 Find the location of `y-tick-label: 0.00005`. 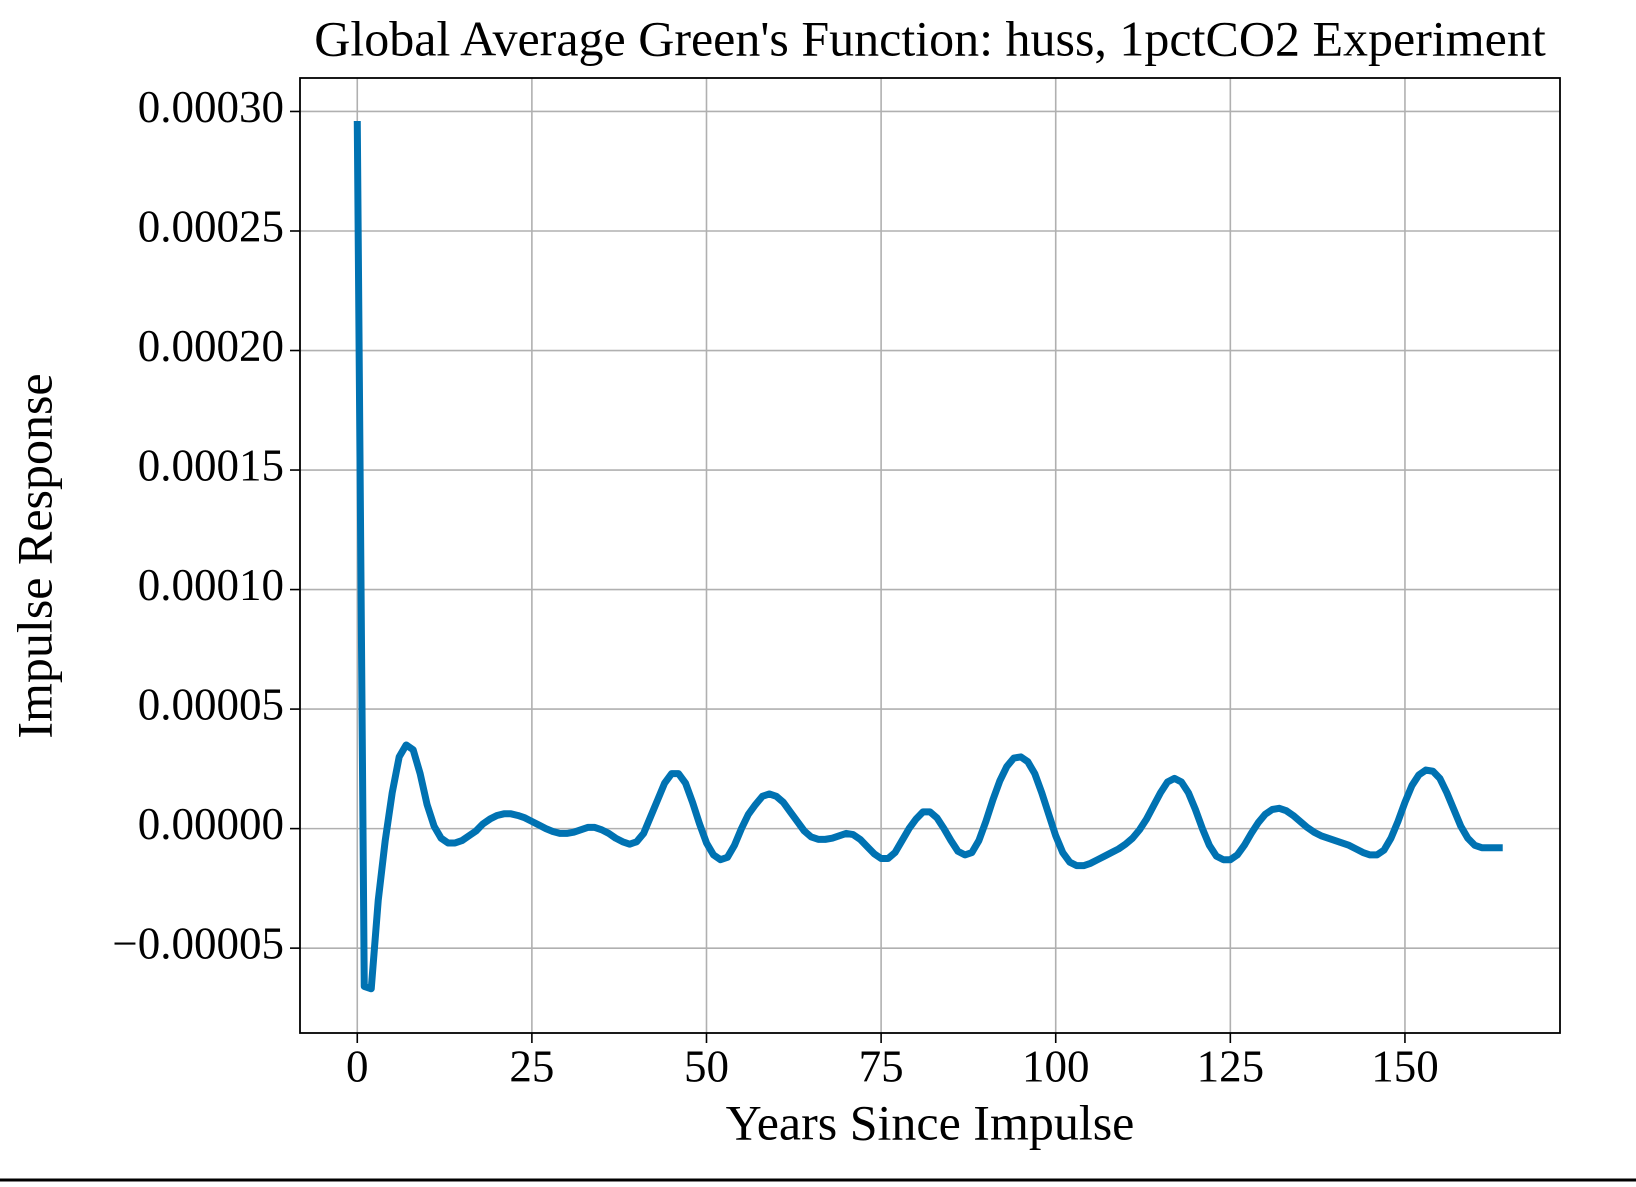

y-tick-label: 0.00005 is located at coordinates (211, 704).